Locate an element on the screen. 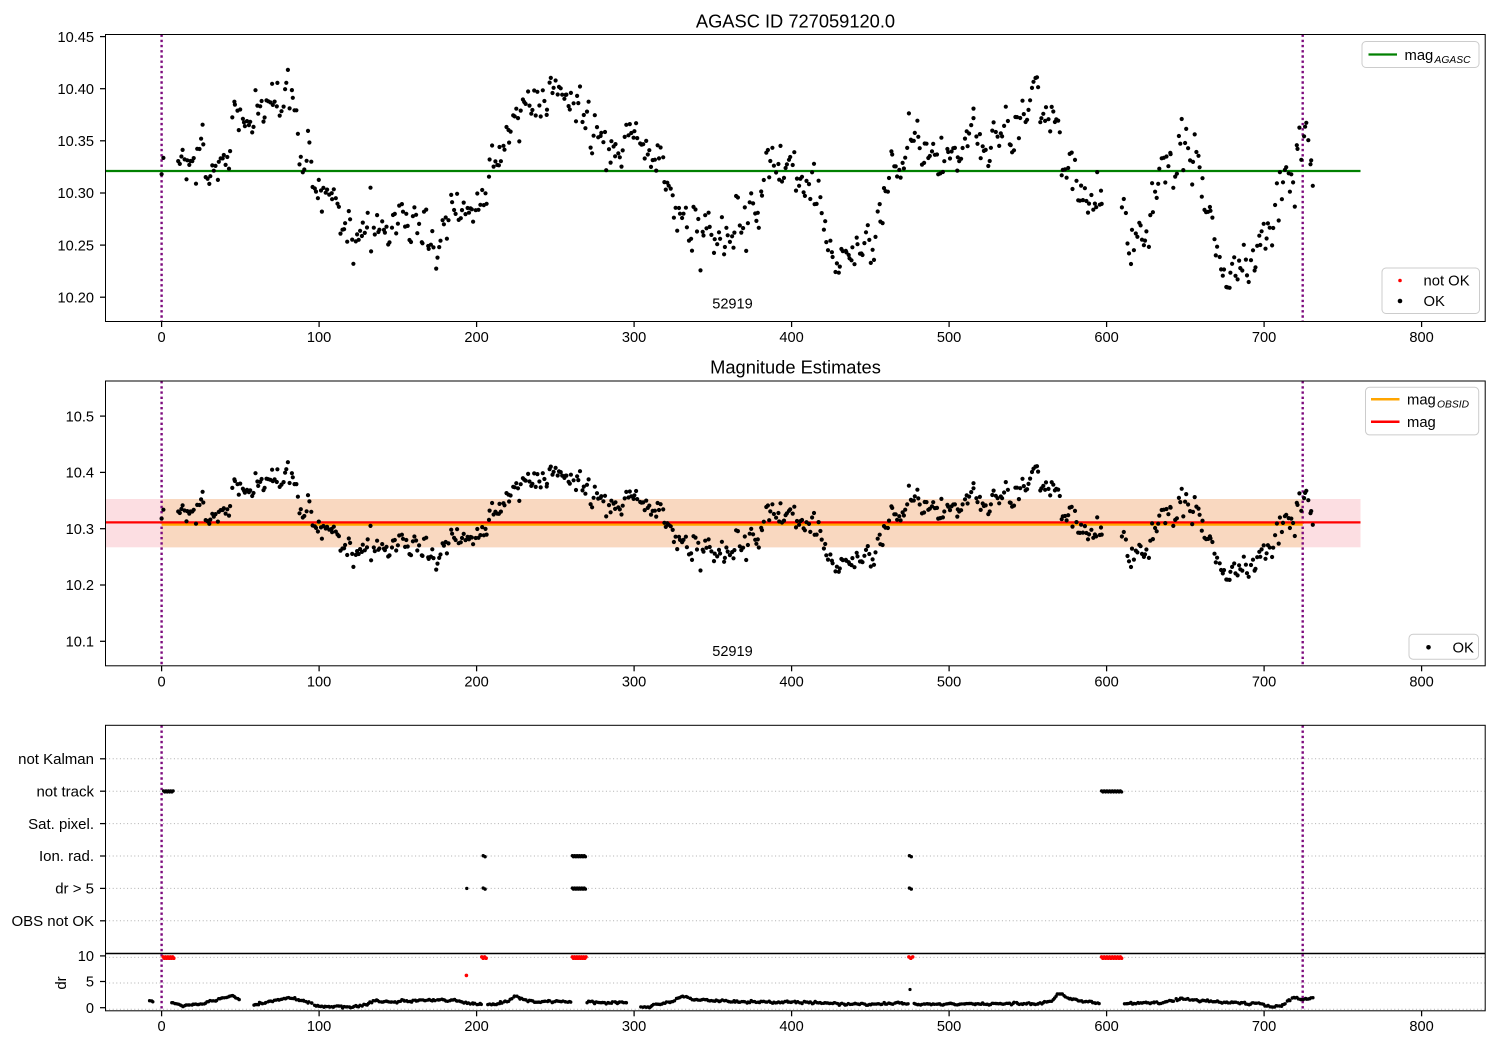  svg-text: 5 is located at coordinates (90, 983).